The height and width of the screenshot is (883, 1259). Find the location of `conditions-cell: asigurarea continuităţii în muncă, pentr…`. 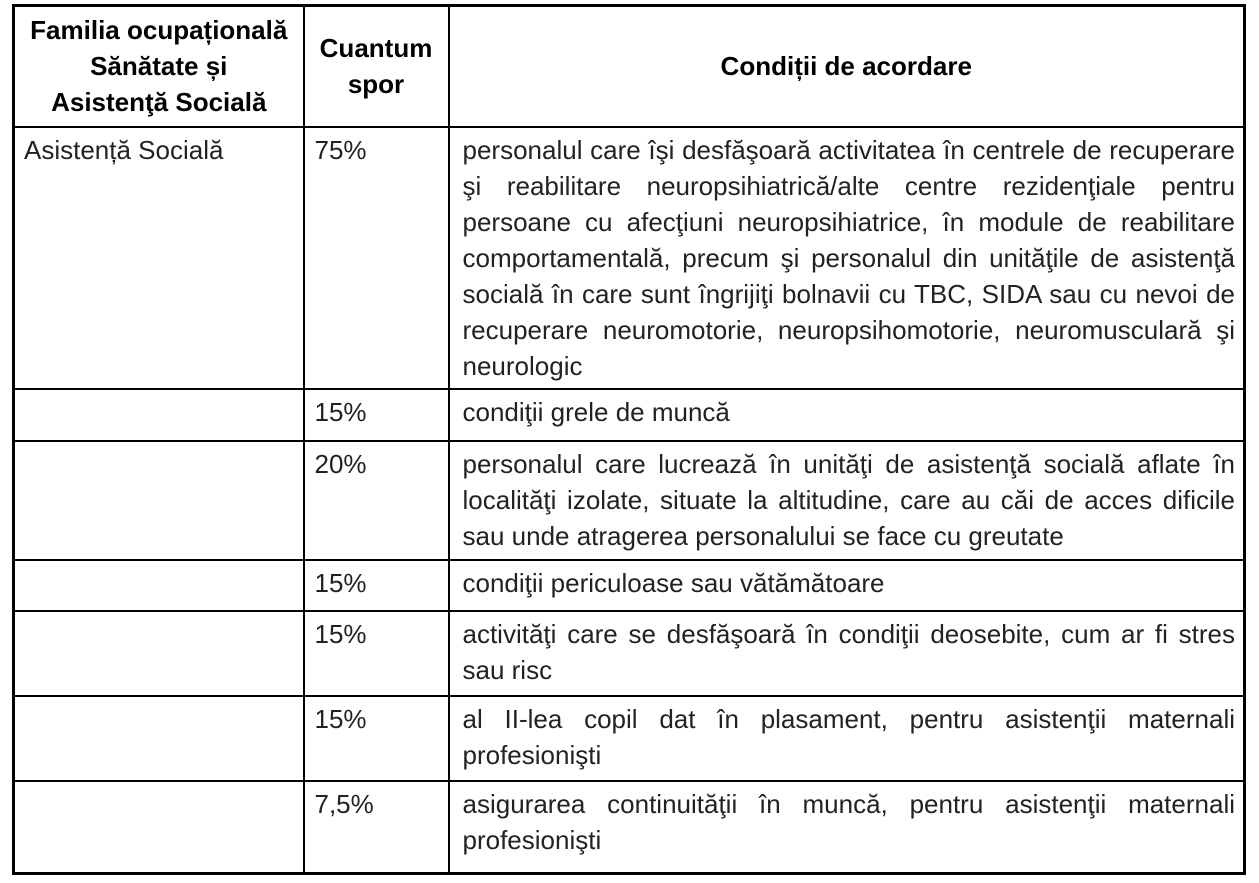

conditions-cell: asigurarea continuităţii în muncă, pentr… is located at coordinates (846, 827).